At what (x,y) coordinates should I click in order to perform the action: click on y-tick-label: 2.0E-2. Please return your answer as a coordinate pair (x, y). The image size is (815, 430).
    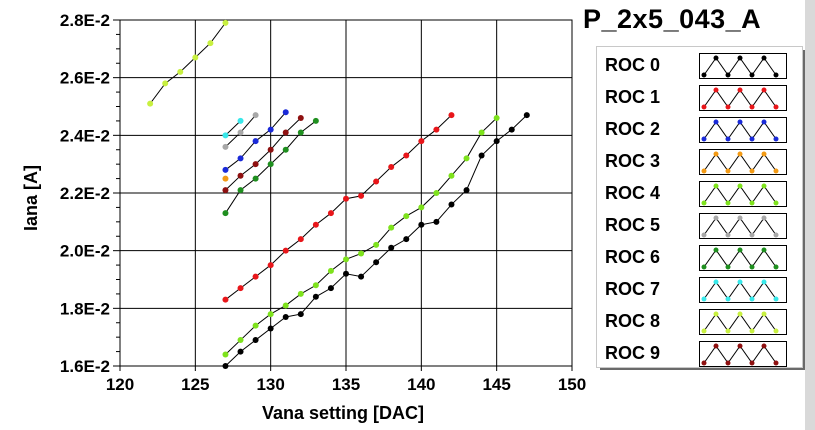
    Looking at the image, I should click on (85, 251).